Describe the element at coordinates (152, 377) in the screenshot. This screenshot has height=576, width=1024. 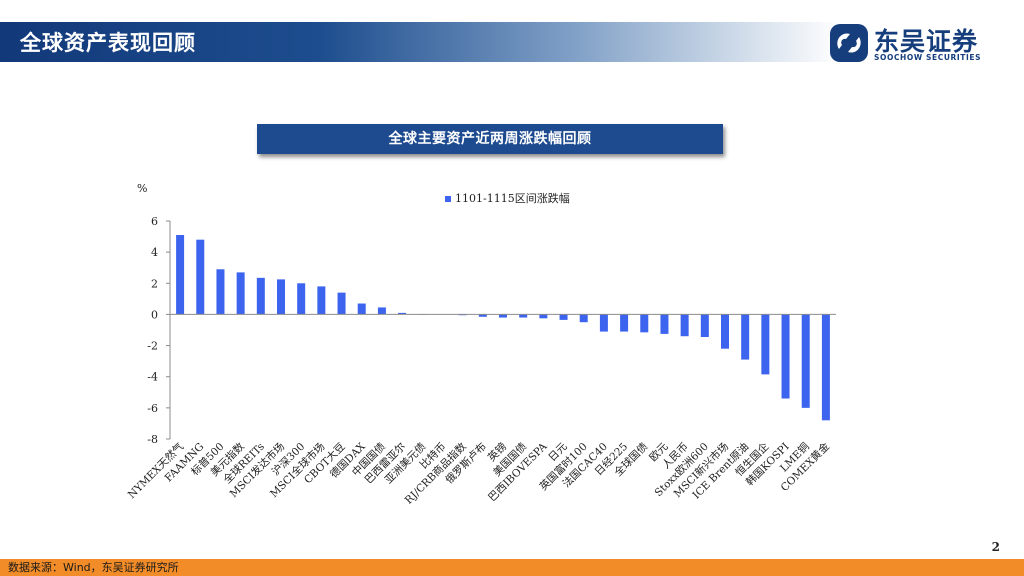
I see `y-tick-label: -4` at that location.